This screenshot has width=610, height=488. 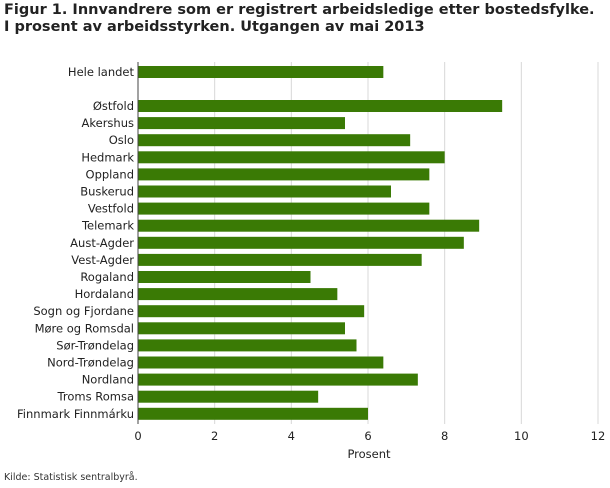 I want to click on category-label: Rogaland, so click(x=107, y=277).